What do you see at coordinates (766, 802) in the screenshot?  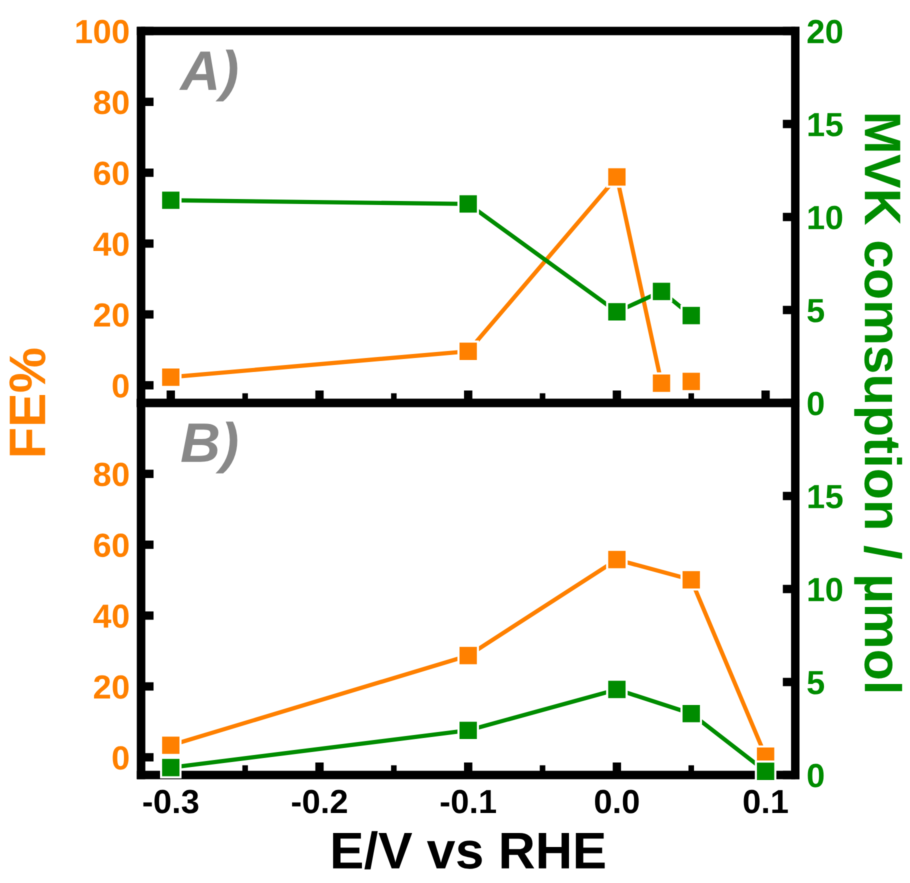 I see `x-tick-label: 0.1` at bounding box center [766, 802].